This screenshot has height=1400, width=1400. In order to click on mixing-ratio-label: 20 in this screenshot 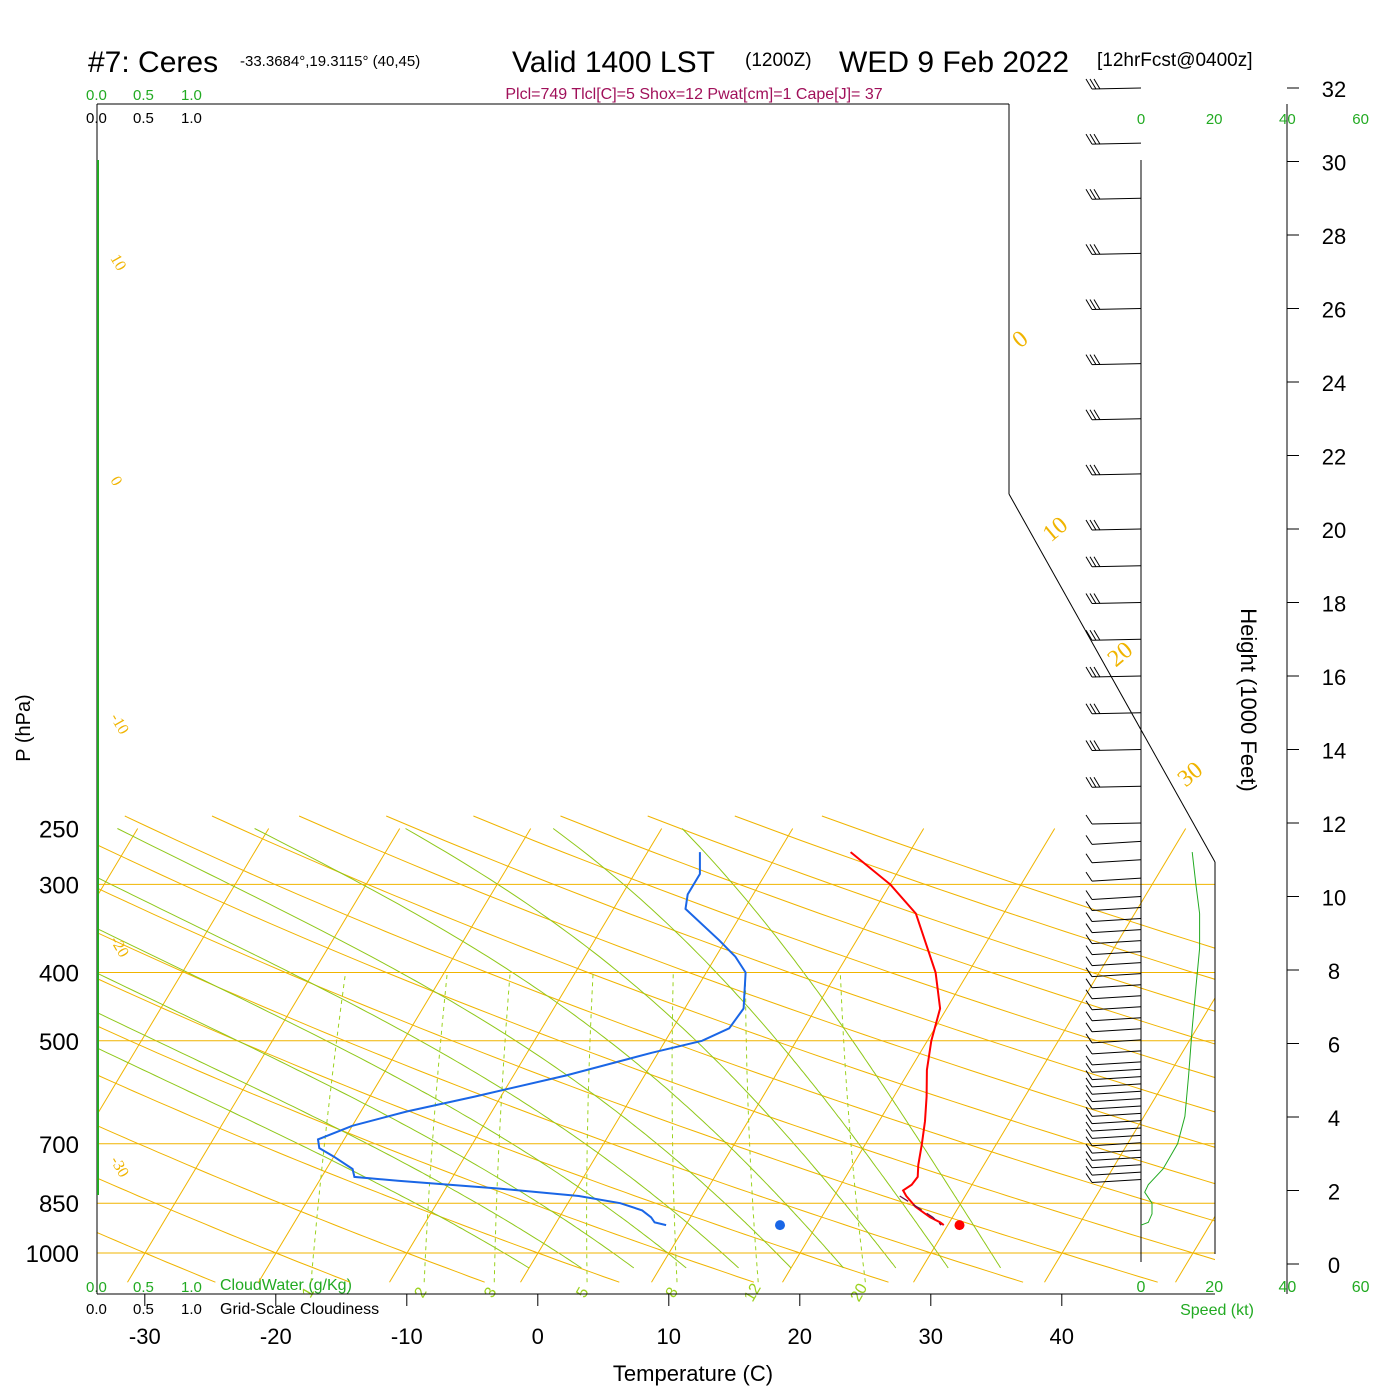, I will do `click(860, 1293)`.